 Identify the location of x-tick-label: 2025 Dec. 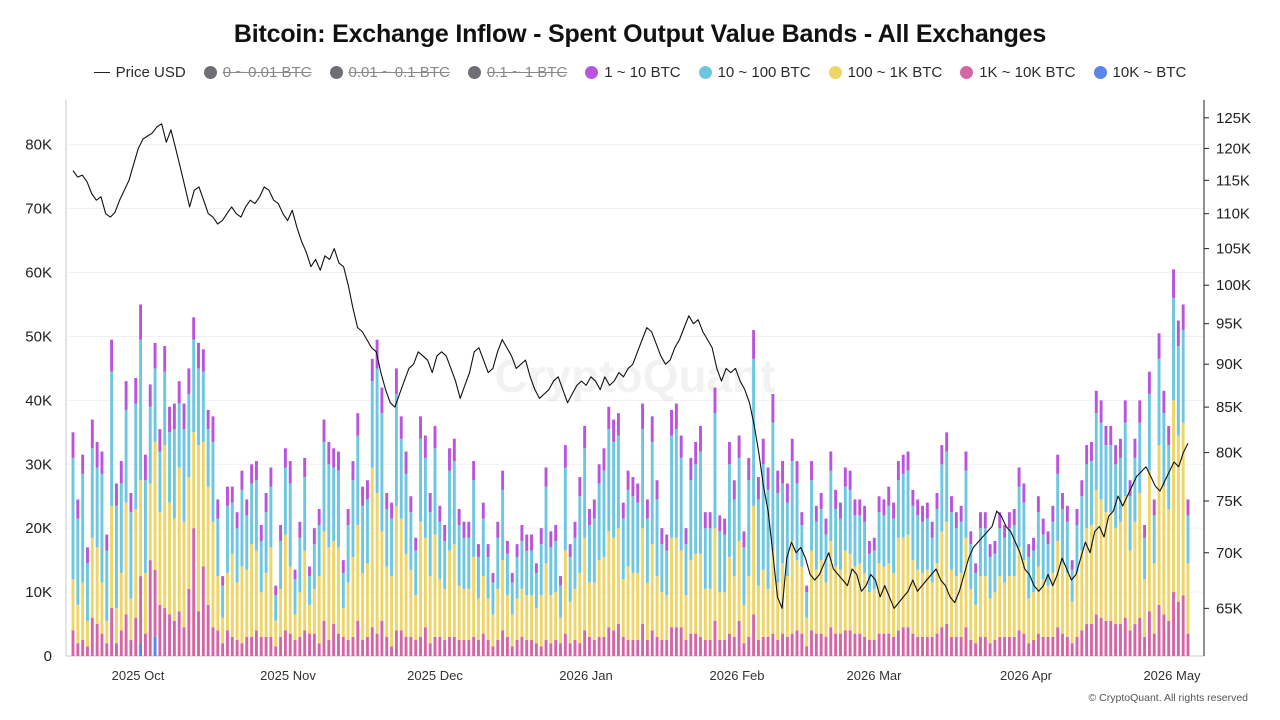
(435, 675).